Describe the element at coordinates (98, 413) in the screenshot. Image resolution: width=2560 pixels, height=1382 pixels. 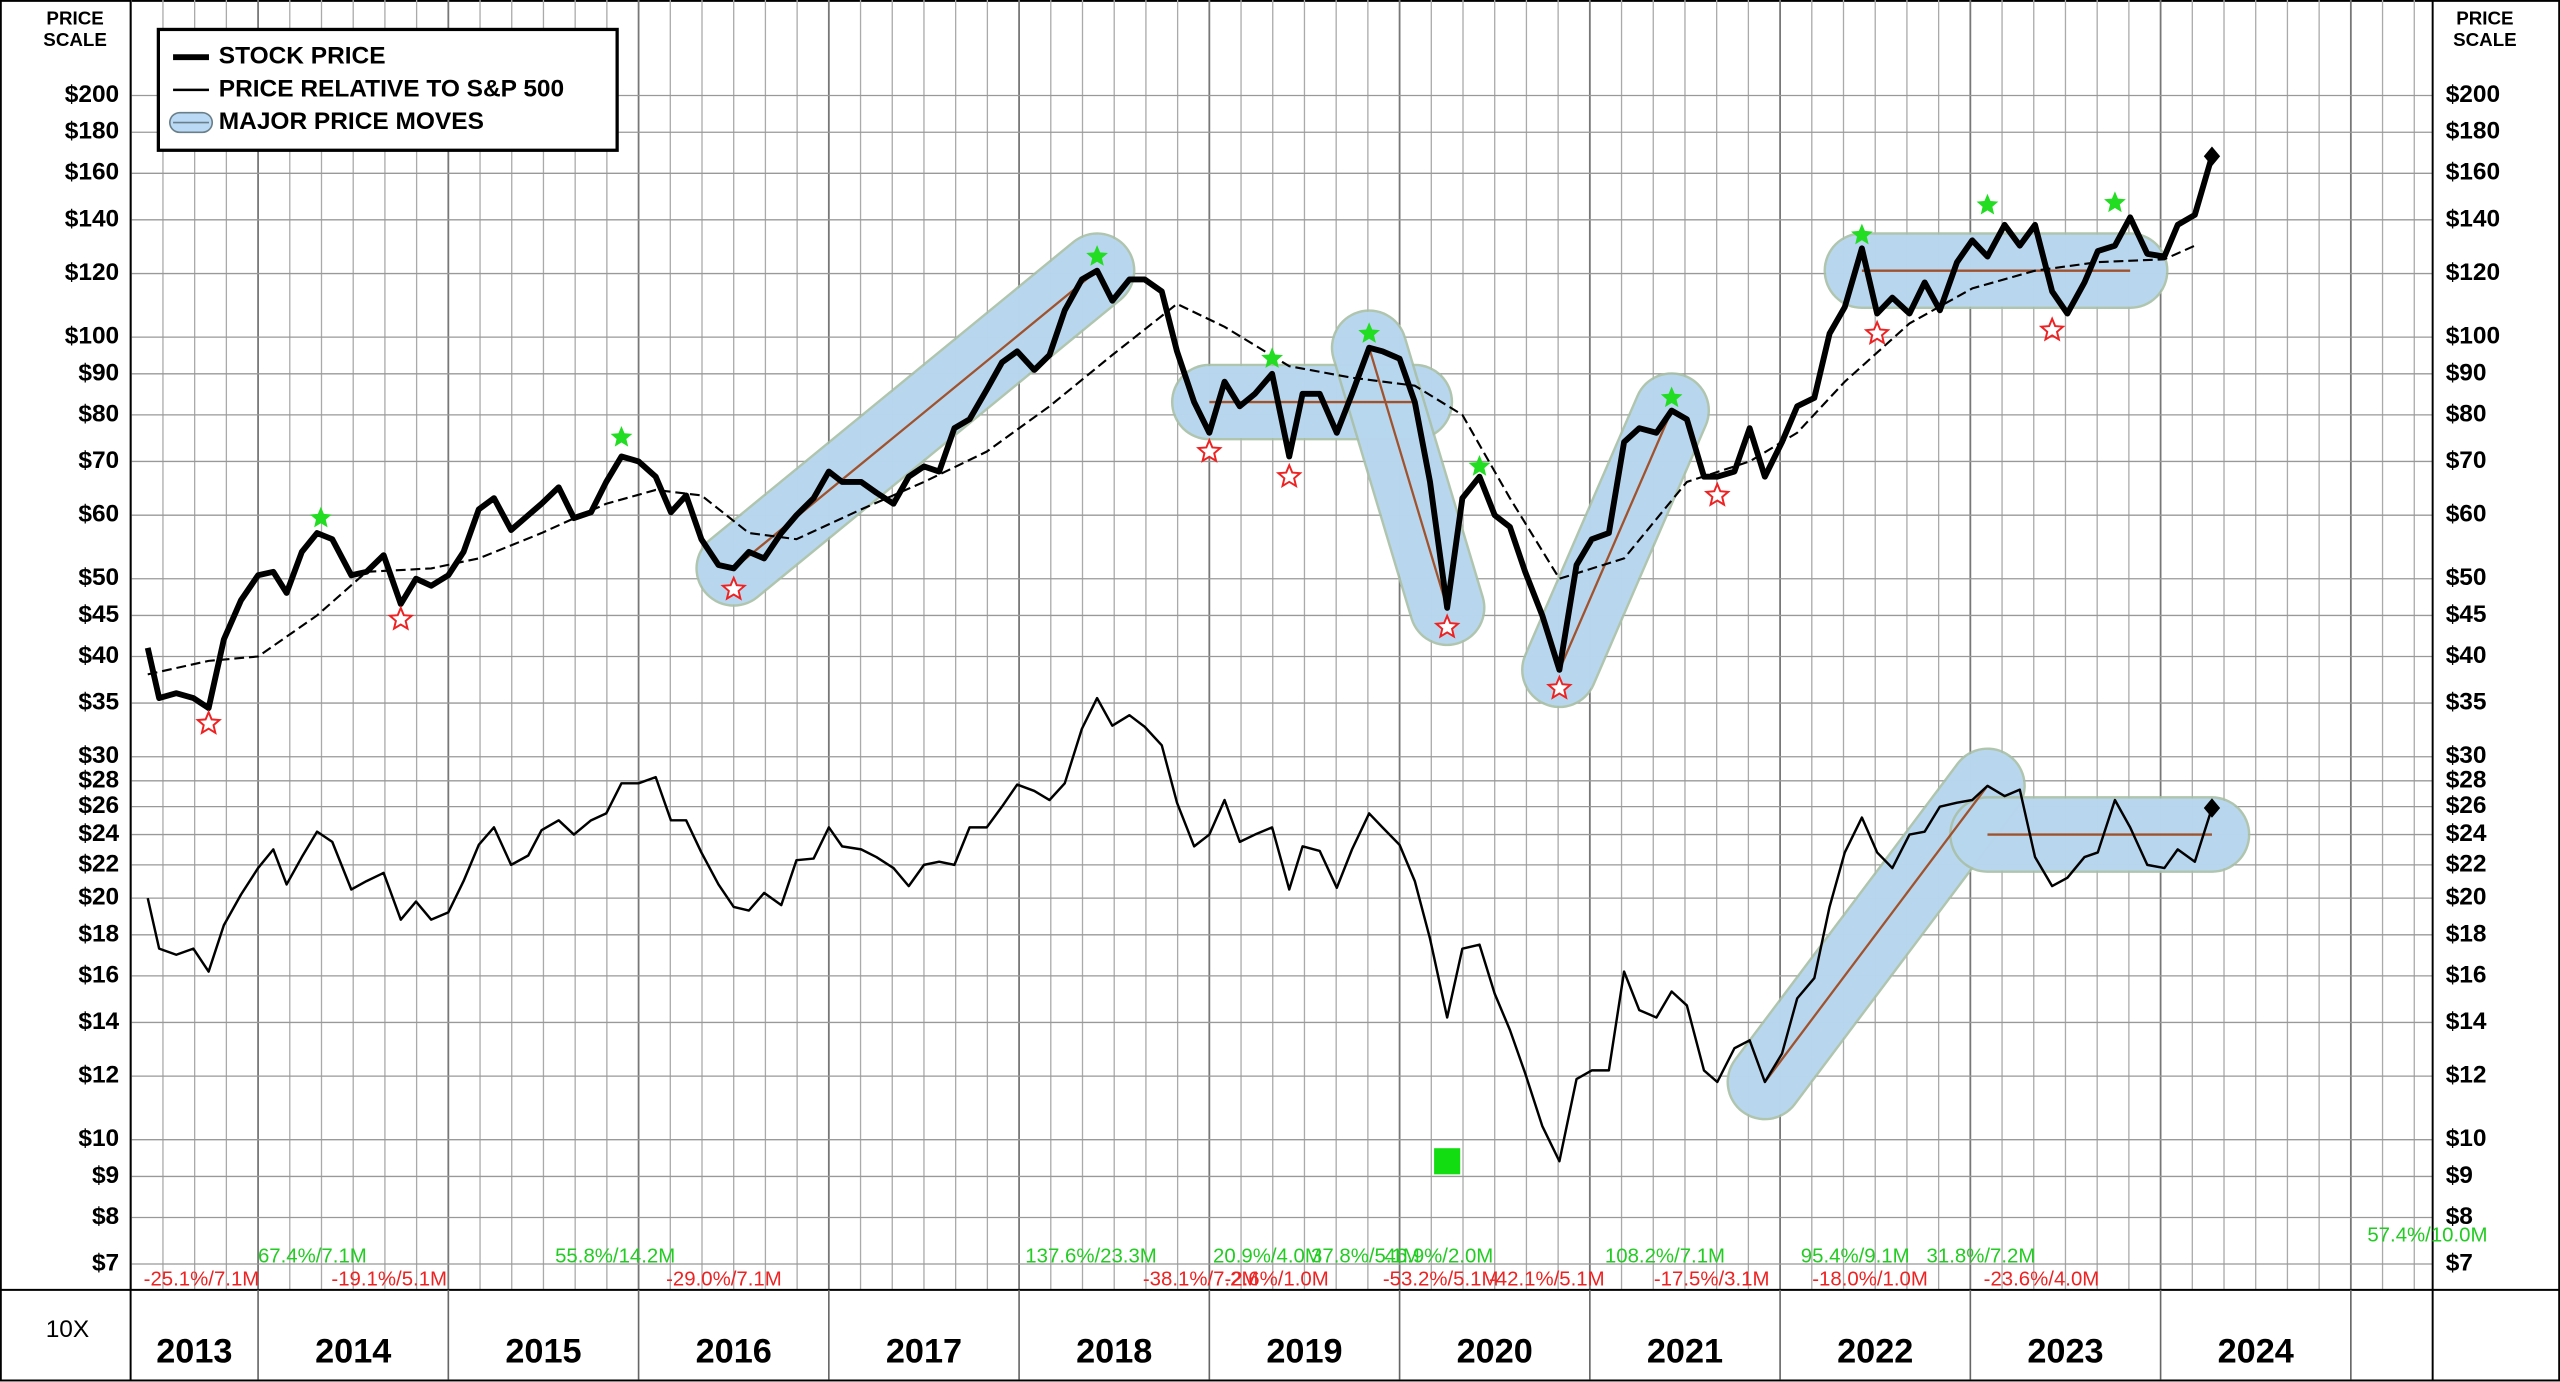
I see `y-tick-label: $80` at that location.